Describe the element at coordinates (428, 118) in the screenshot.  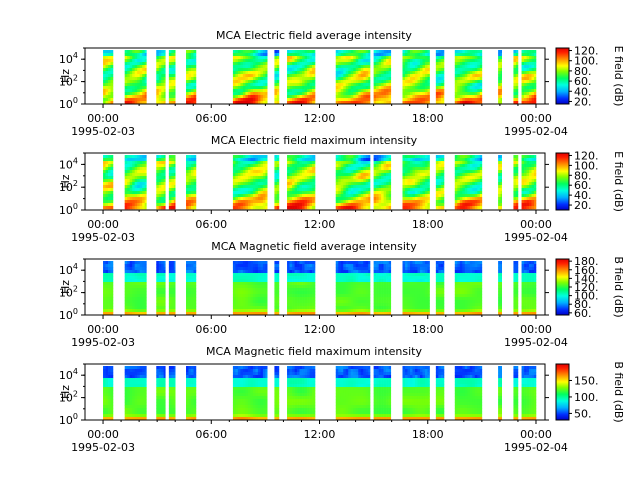
I see `x-tick-label: 18:00` at that location.